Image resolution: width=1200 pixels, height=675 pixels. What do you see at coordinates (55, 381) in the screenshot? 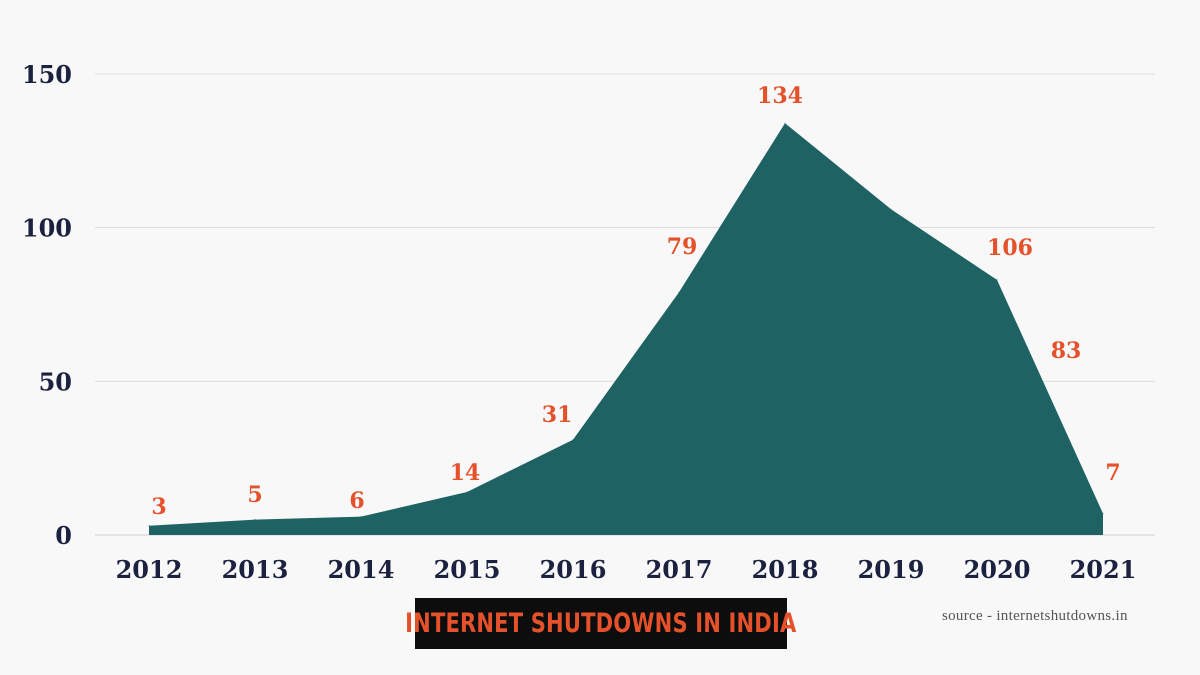
I see `y-tick-label: 50` at bounding box center [55, 381].